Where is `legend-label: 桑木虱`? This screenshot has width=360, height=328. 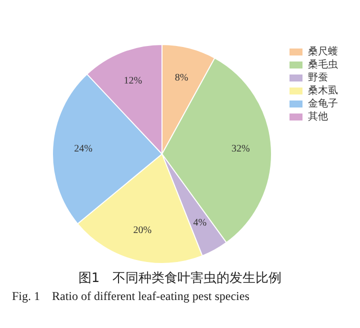
legend-label: 桑木虱 is located at coordinates (323, 90).